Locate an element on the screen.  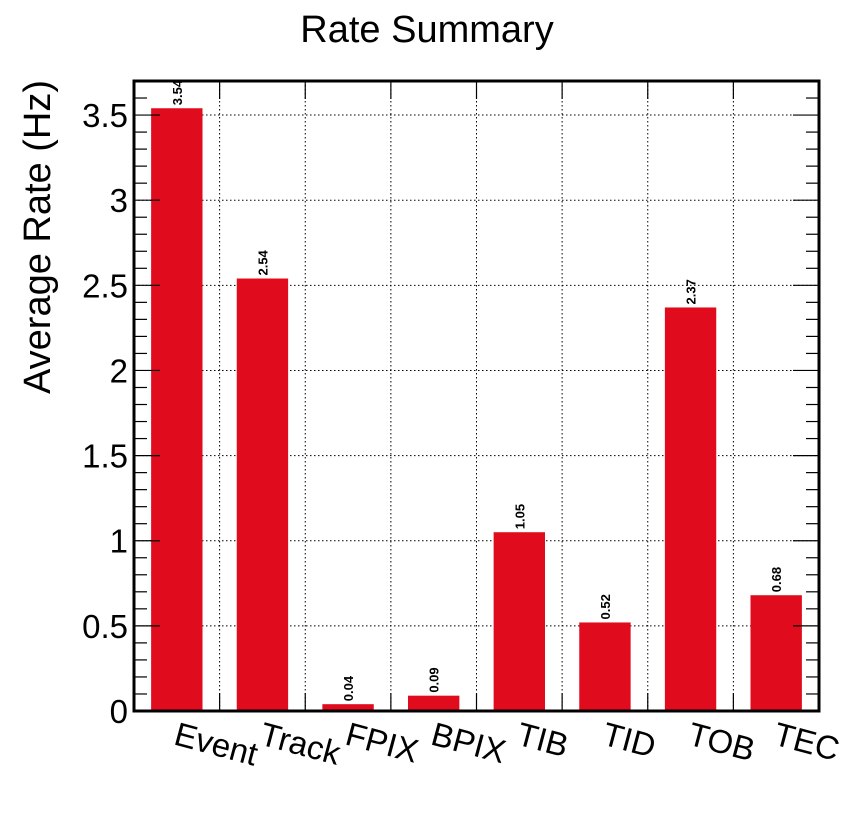
y-tick-label: 3.5 is located at coordinates (105, 115).